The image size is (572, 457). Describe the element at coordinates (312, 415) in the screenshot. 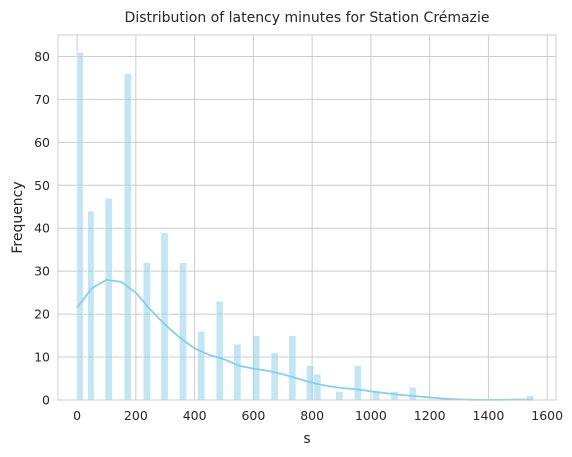

I see `x-tick-label: 800` at that location.